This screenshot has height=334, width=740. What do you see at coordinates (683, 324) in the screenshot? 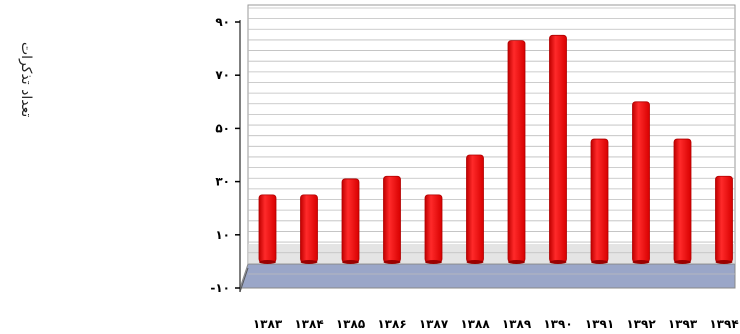
I see `x-tick-label: ۱۳۹۳` at bounding box center [683, 324].